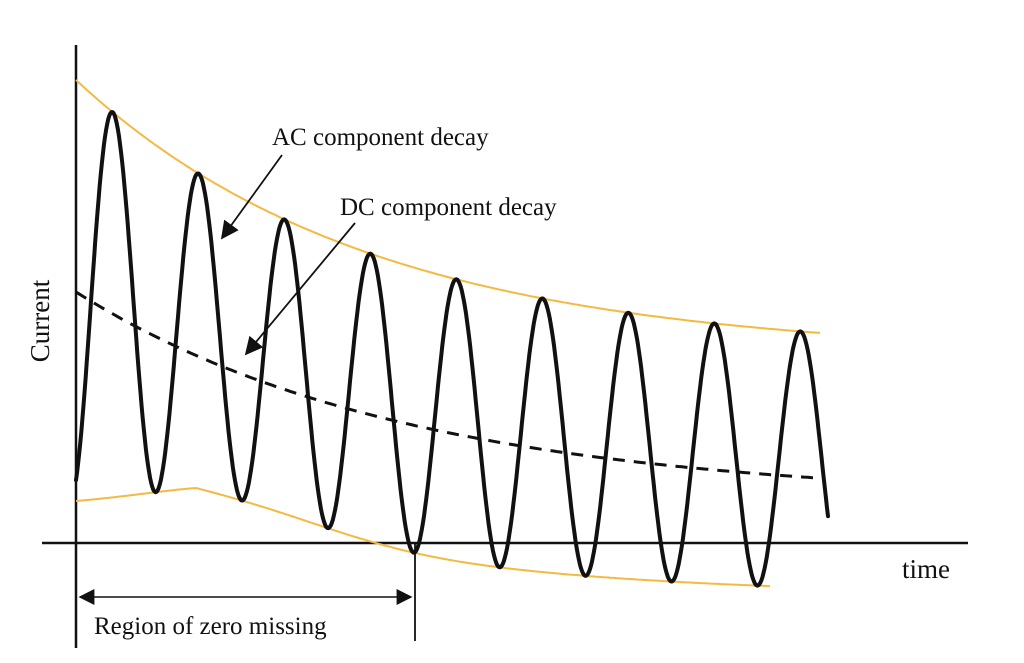  Describe the element at coordinates (40, 320) in the screenshot. I see `y-axis-label: Current` at that location.